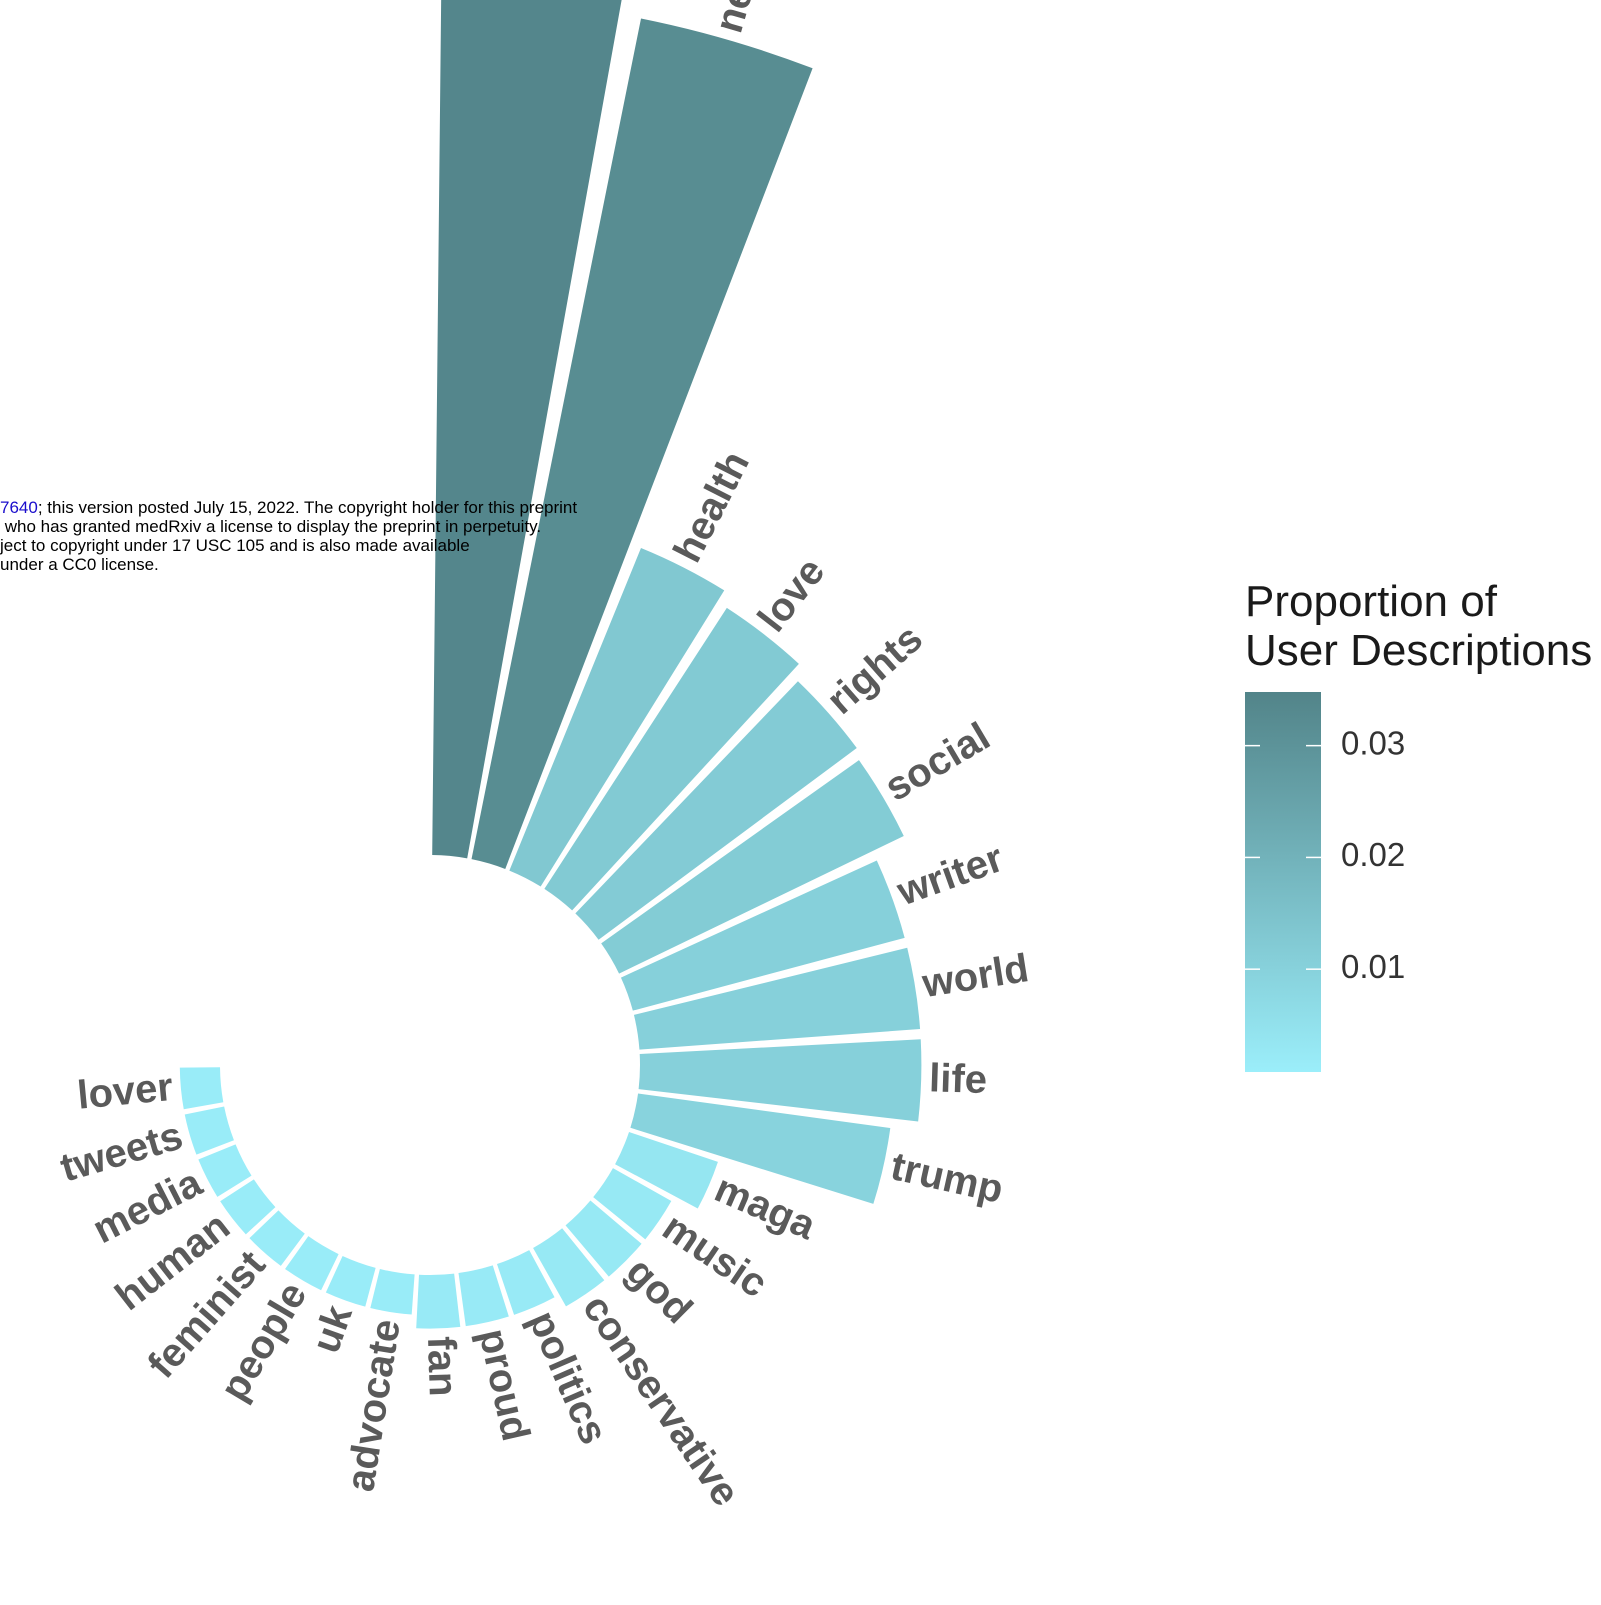 This screenshot has height=1605, width=1601. I want to click on bar-conservative, so click(569, 1267).